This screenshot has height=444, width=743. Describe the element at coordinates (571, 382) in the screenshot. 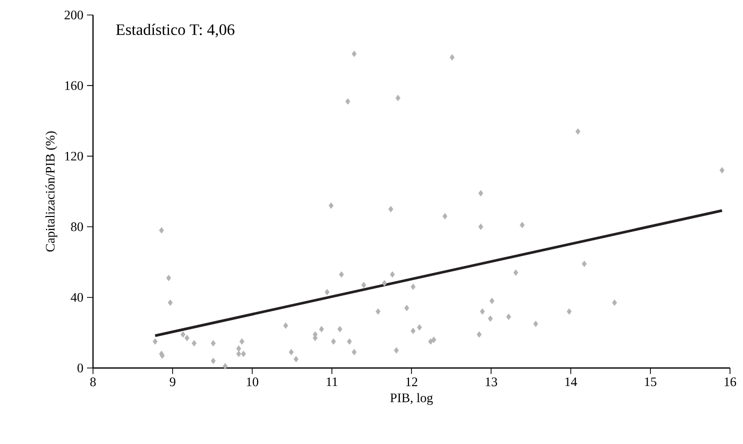

I see `x-tick-label: 14` at that location.